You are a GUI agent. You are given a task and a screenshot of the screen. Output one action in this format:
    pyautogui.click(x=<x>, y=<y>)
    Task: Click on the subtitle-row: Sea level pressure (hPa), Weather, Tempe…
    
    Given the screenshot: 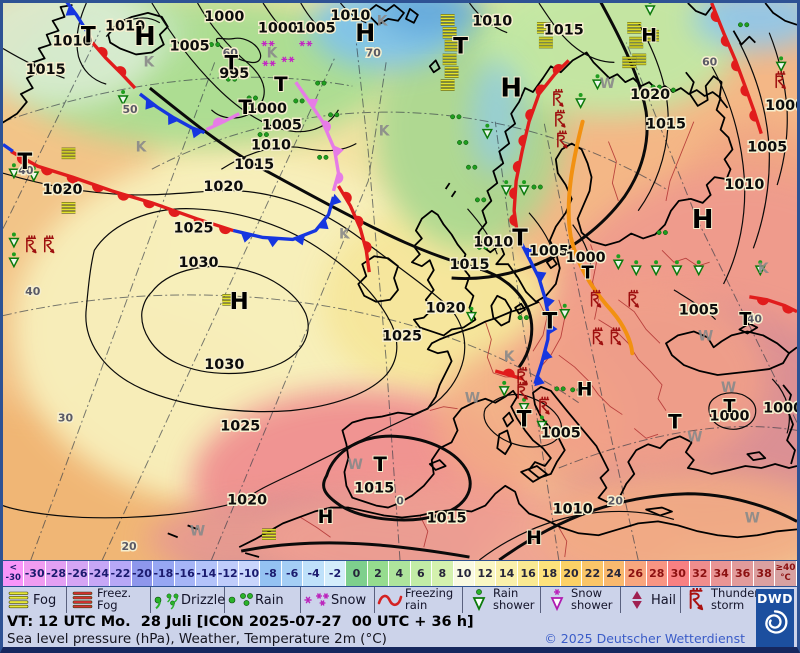 What is the action you would take?
    pyautogui.click(x=400, y=639)
    